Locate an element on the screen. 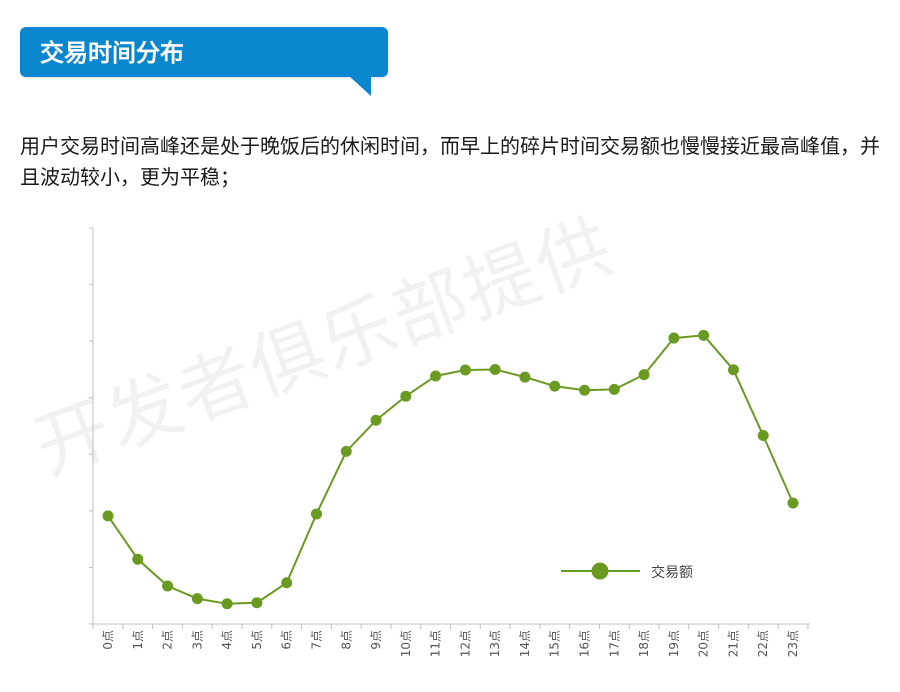 This screenshot has height=692, width=900. x-tick-label: 23点 is located at coordinates (793, 643).